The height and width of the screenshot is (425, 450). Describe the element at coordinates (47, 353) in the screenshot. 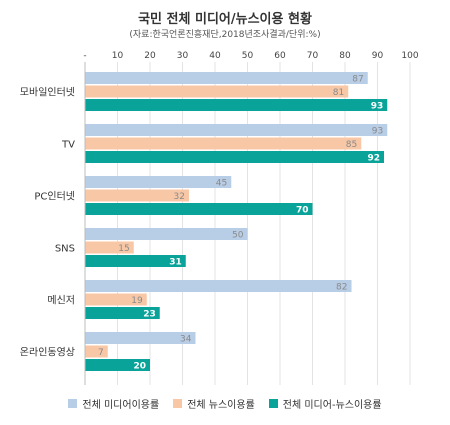

I see `category-label: 온라인동영상` at that location.